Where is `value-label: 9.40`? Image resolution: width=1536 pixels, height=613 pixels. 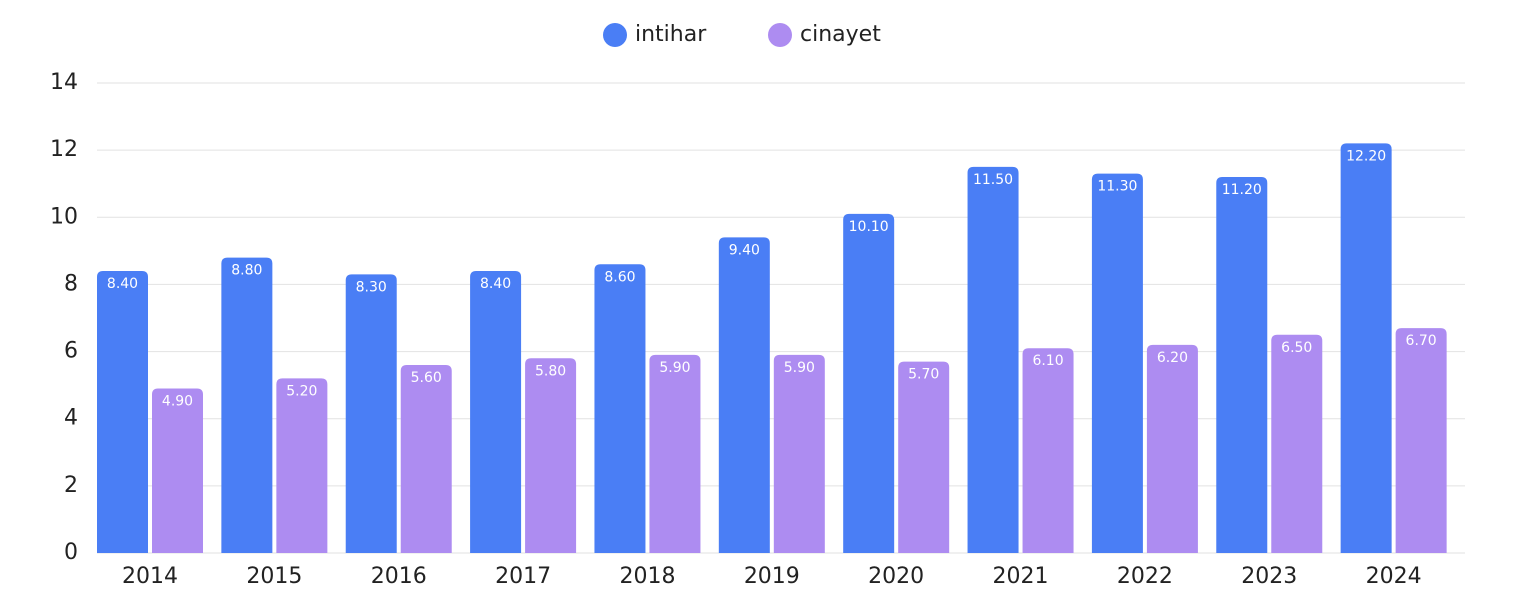
value-label: 9.40 is located at coordinates (744, 250).